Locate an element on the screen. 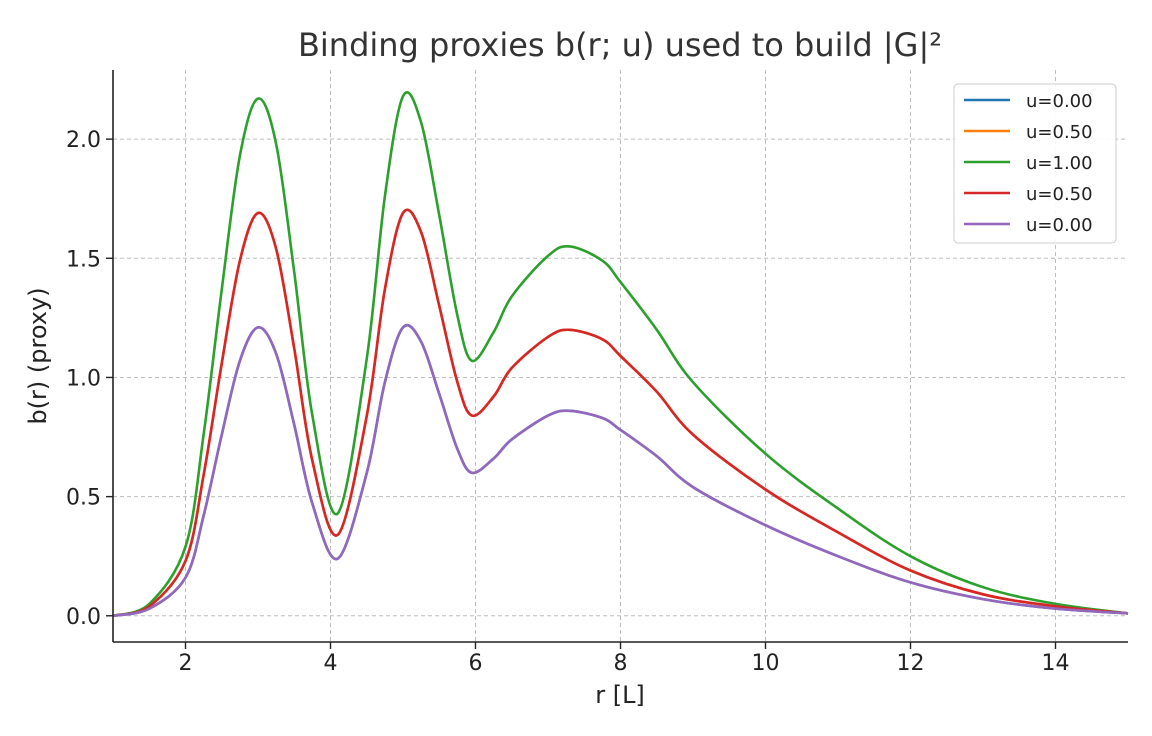 The height and width of the screenshot is (736, 1152). y-tick-label: 0.5 is located at coordinates (83, 498).